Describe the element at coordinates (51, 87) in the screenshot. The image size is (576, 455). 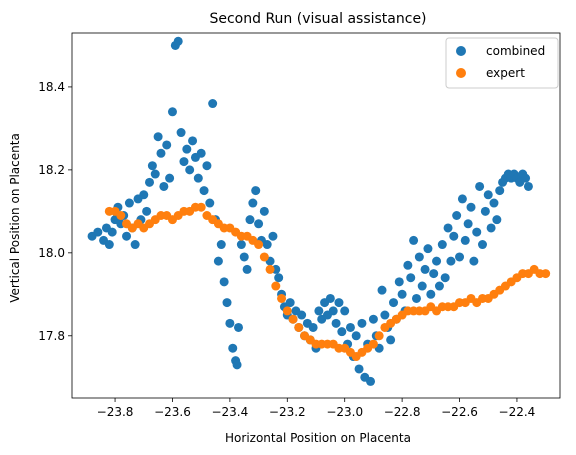
I see `y-tick-label: 18.4` at that location.